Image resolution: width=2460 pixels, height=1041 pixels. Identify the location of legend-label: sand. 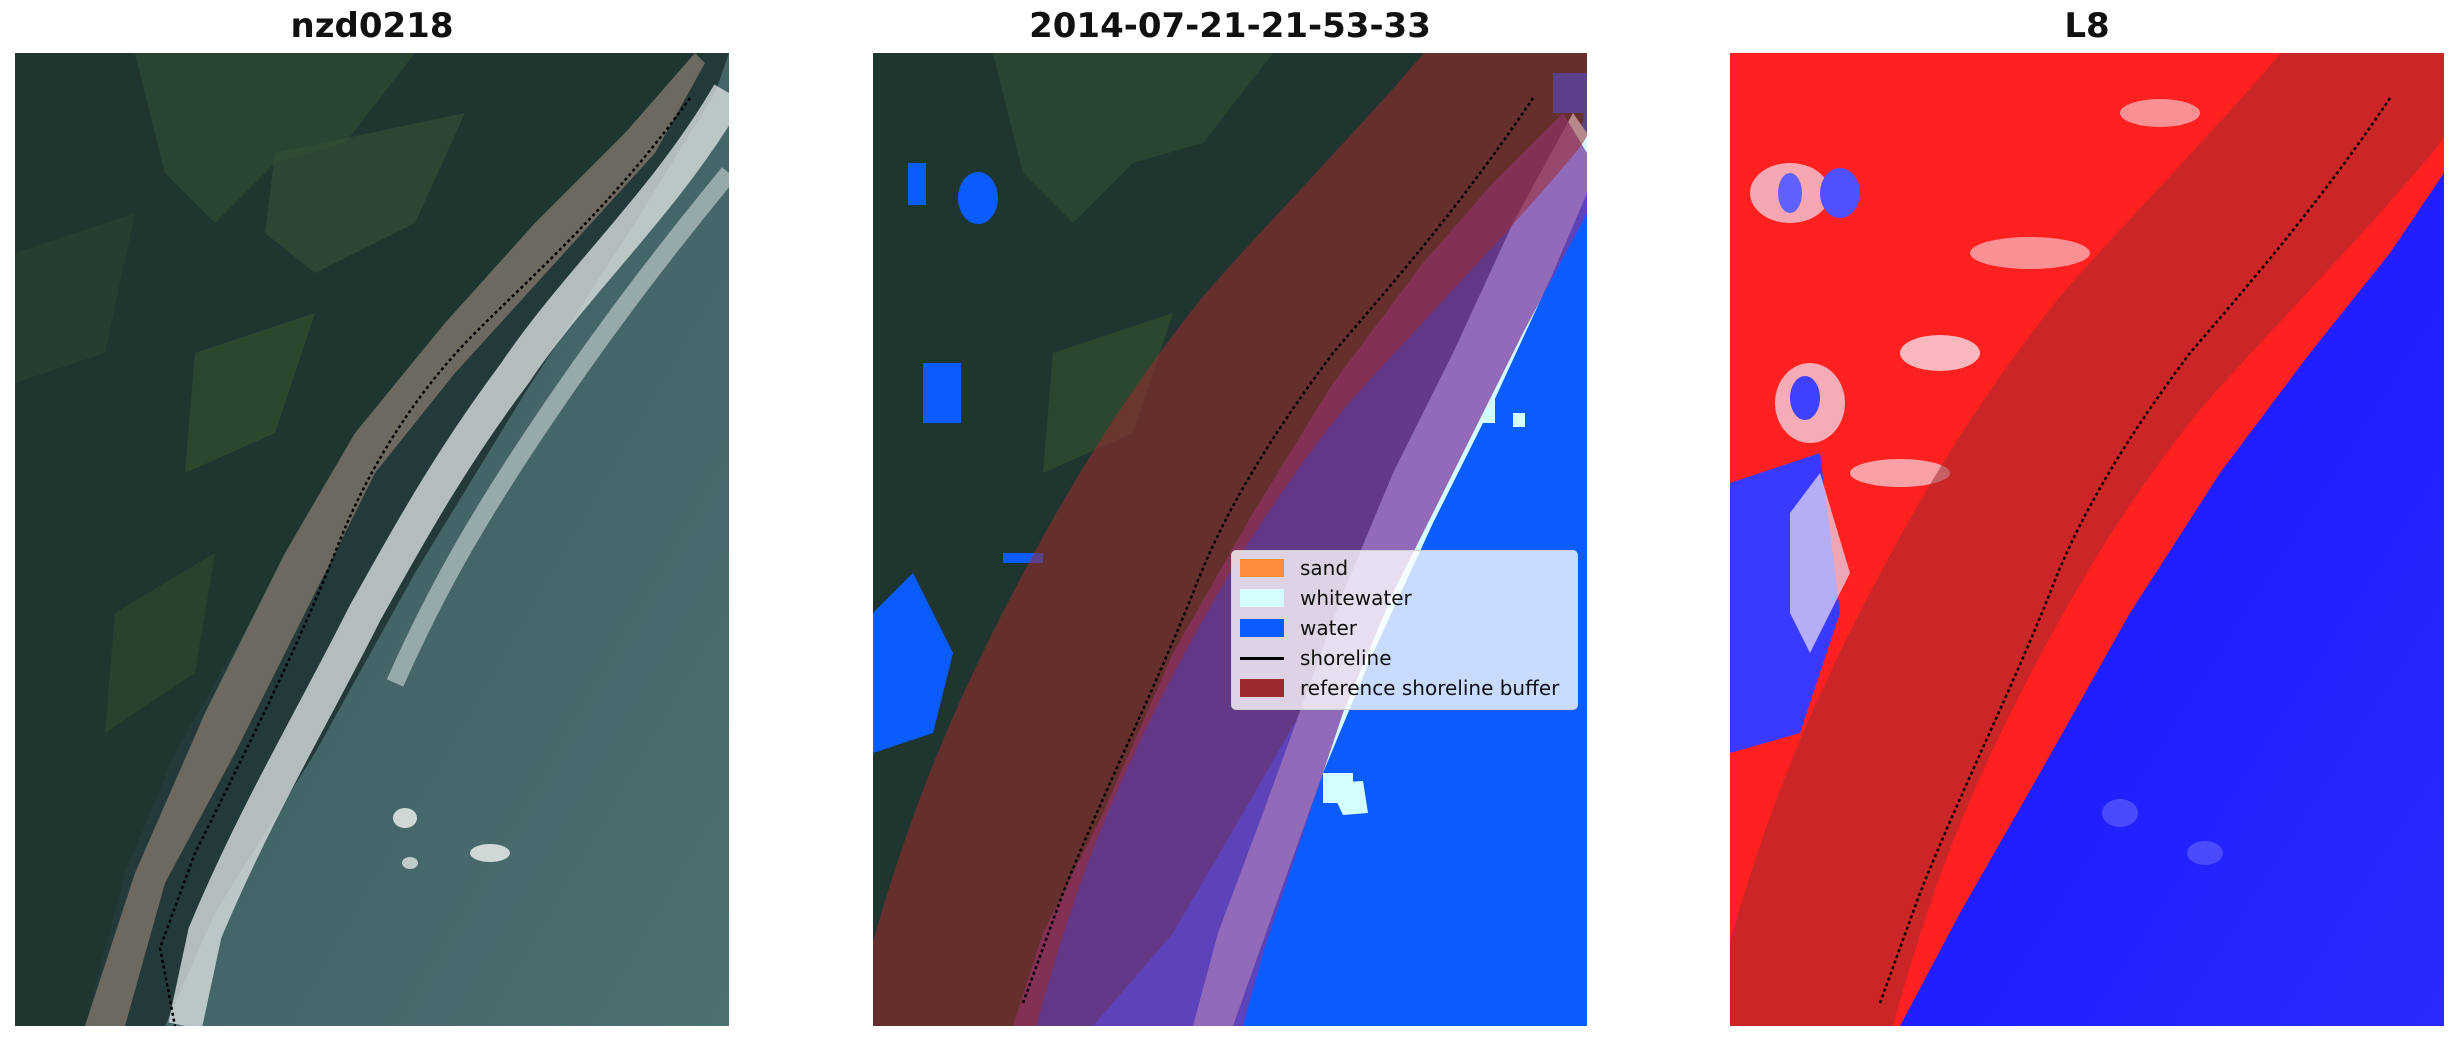
(1324, 568).